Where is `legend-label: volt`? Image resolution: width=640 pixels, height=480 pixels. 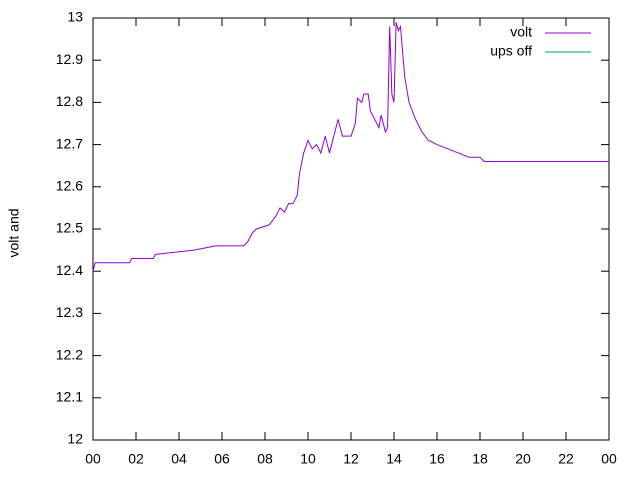 legend-label: volt is located at coordinates (521, 32).